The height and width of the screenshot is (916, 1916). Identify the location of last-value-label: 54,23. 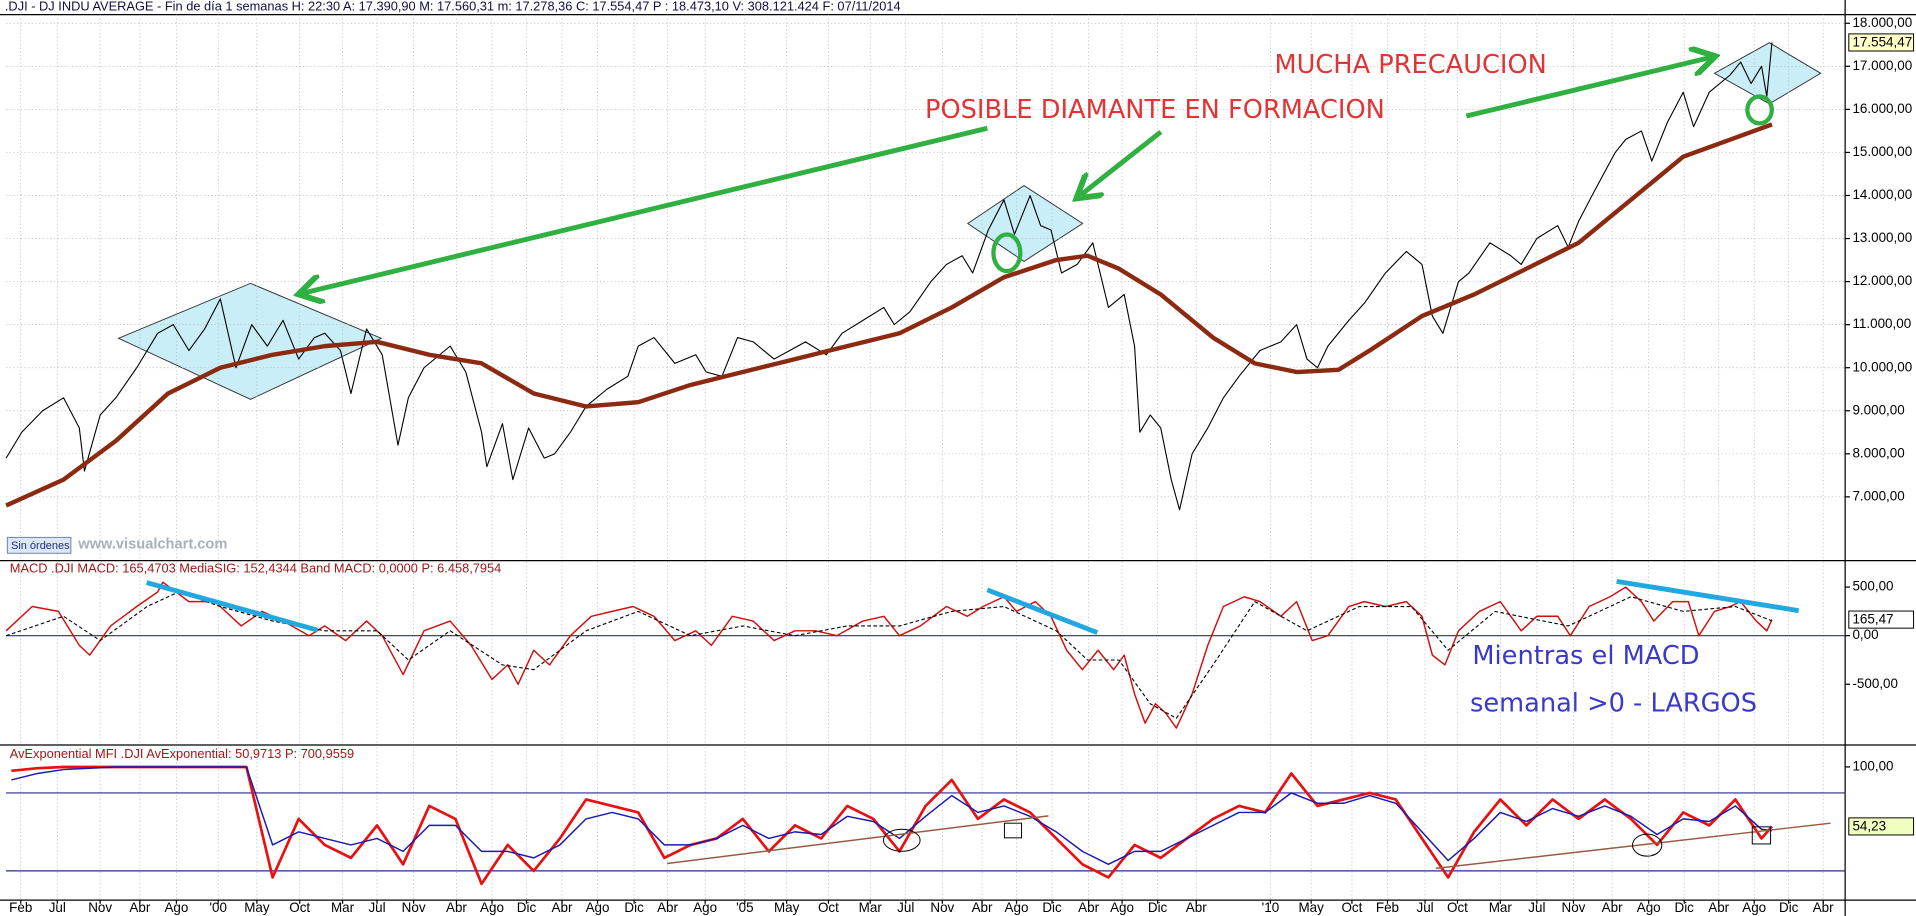
(1869, 826).